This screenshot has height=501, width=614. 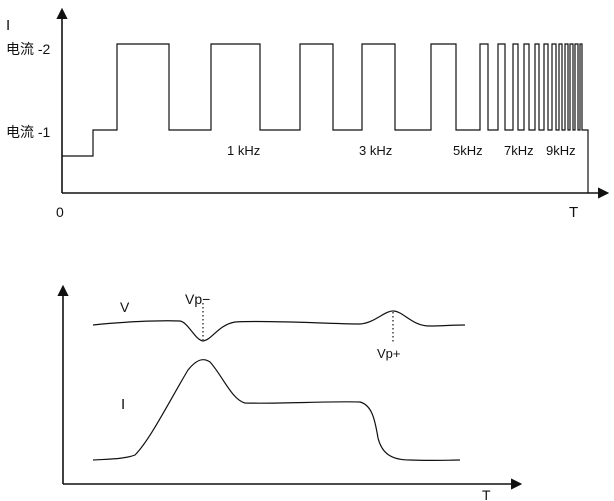 I want to click on freq-label-3khz: 3 kHz, so click(x=375, y=150).